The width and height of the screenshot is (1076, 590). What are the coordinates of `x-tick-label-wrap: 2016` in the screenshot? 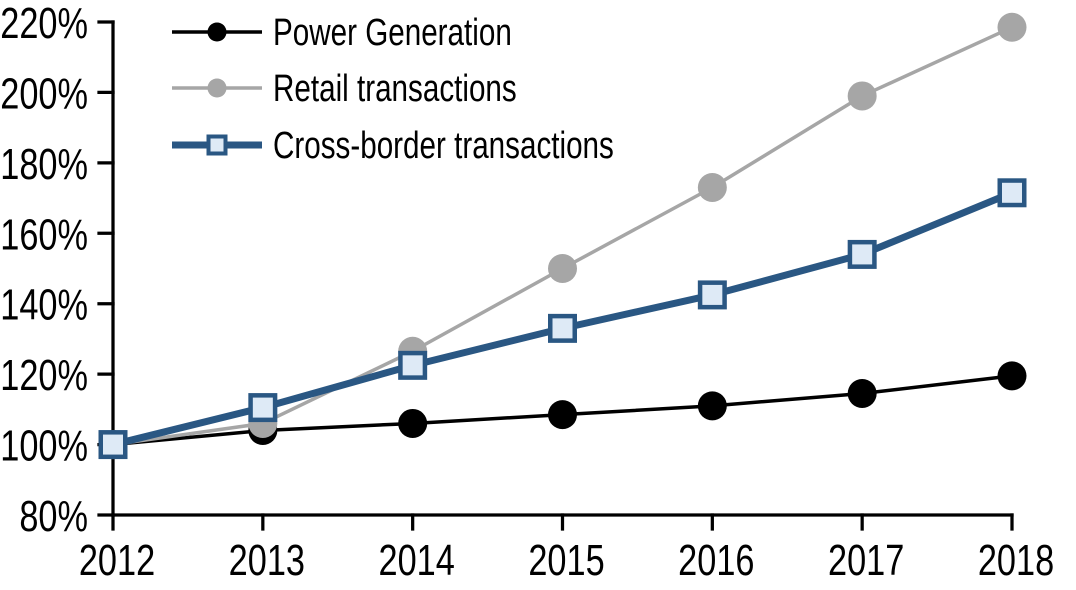 It's located at (716, 560).